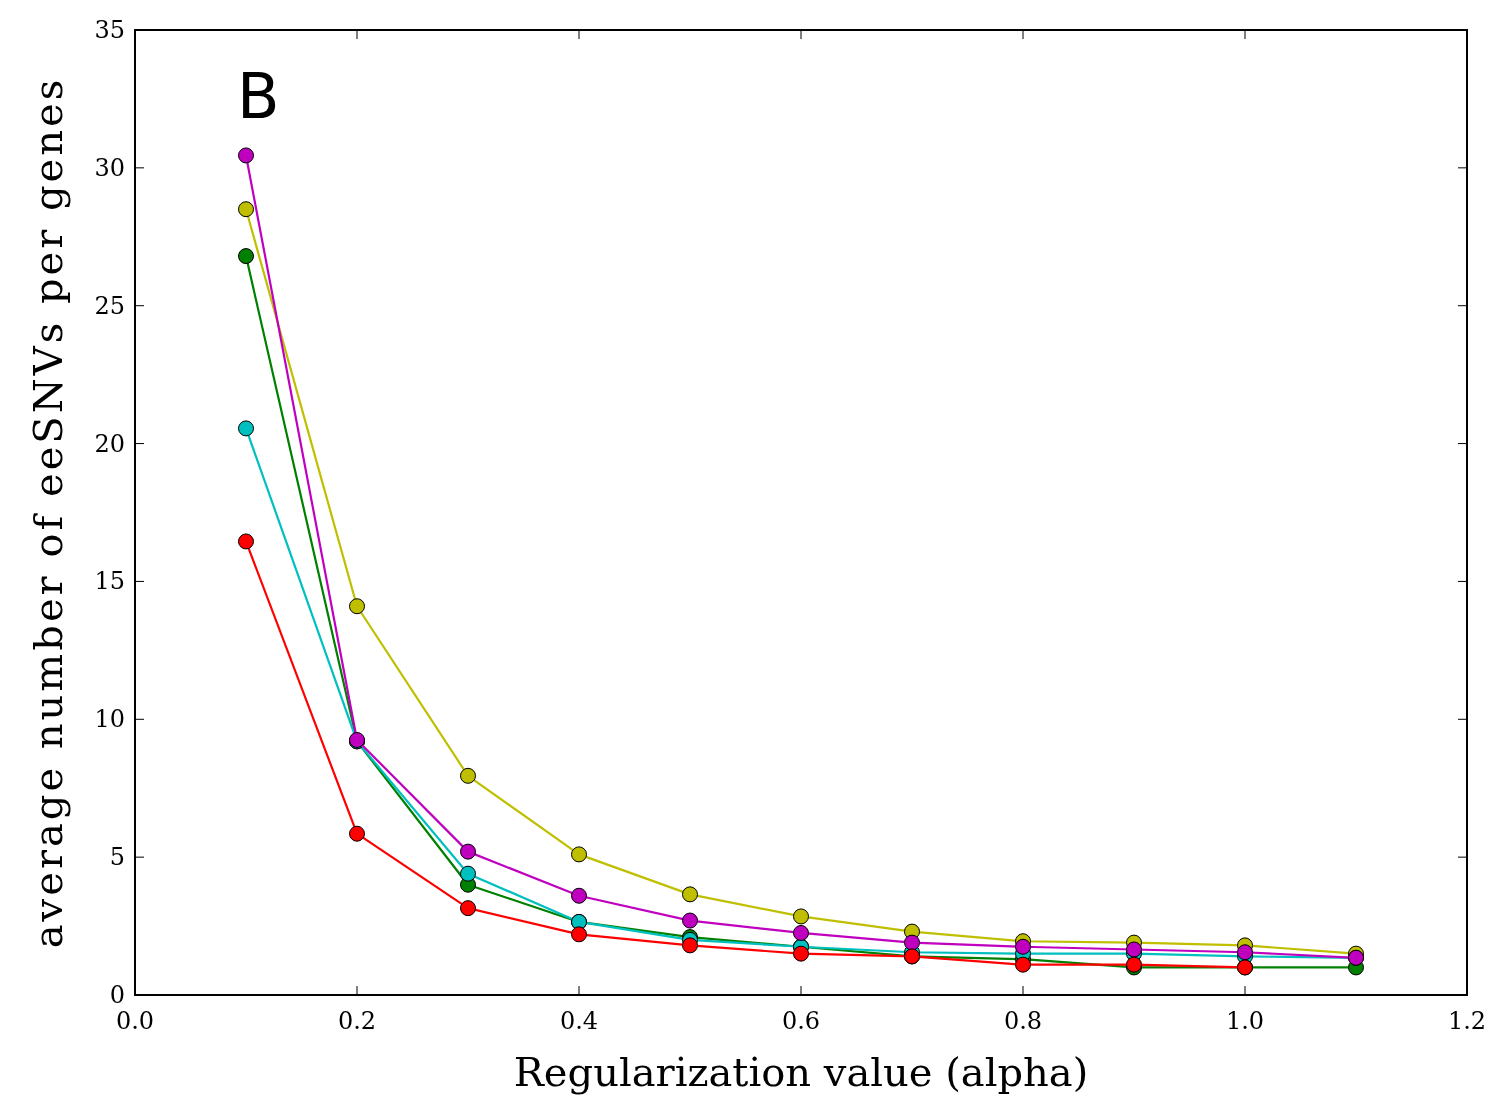  What do you see at coordinates (357, 1021) in the screenshot?
I see `x-tick-label: 0.2` at bounding box center [357, 1021].